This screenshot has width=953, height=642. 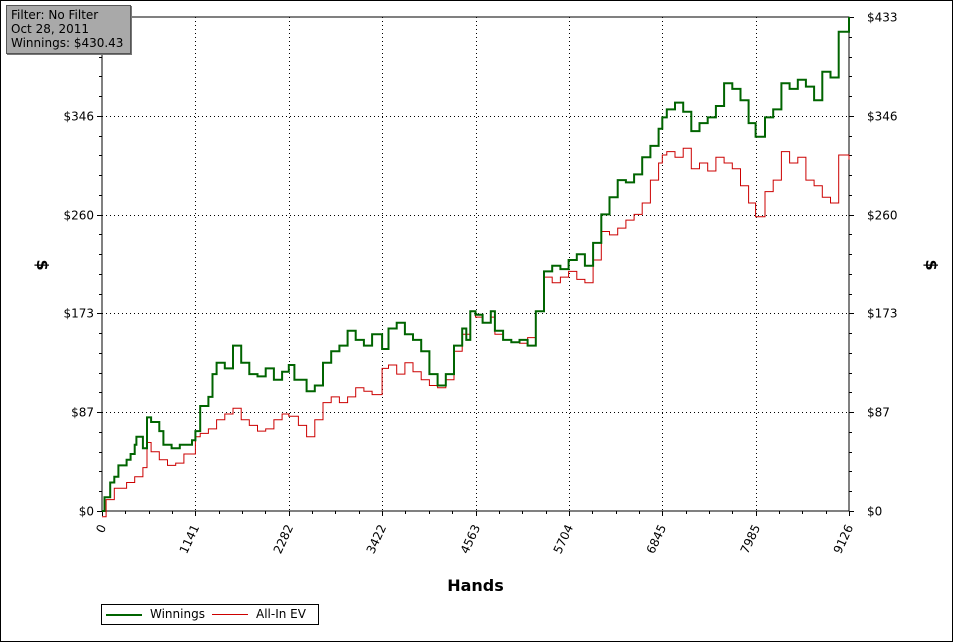 I want to click on y-tick-label-left: $87, so click(x=82, y=413).